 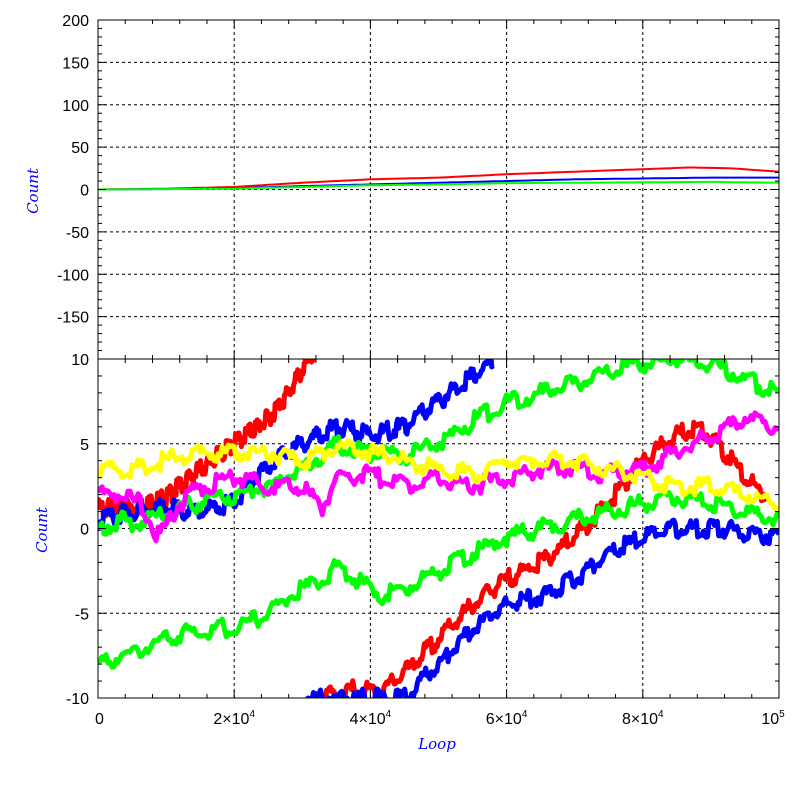 What do you see at coordinates (77, 699) in the screenshot?
I see `bottom-ytick-label-4: -10` at bounding box center [77, 699].